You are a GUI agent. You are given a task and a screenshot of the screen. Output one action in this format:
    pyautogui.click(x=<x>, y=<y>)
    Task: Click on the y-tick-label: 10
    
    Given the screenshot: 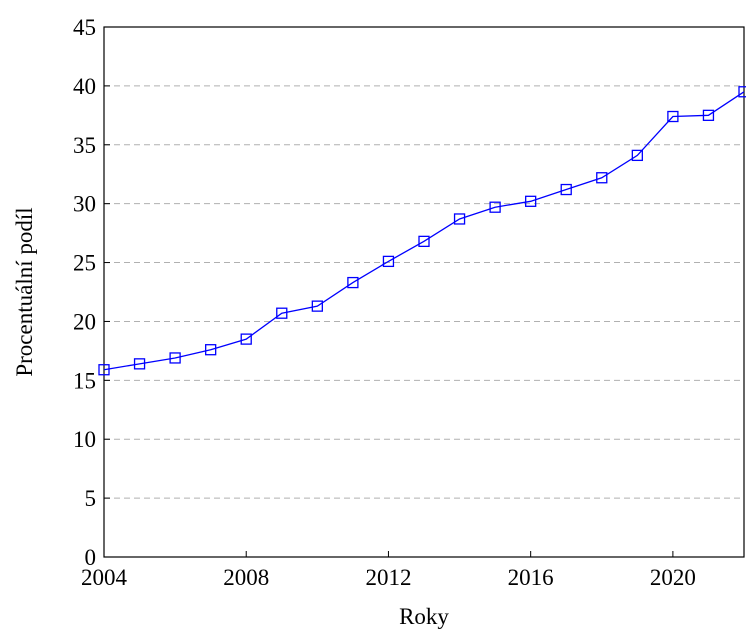 What is the action you would take?
    pyautogui.click(x=84, y=439)
    